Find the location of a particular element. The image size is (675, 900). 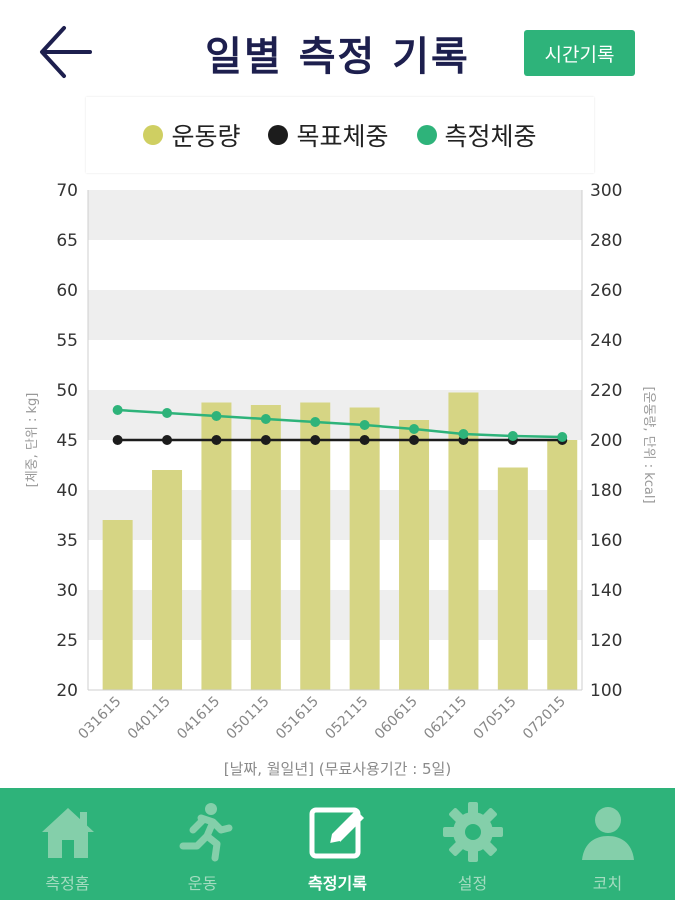

person-icon is located at coordinates (607, 833).